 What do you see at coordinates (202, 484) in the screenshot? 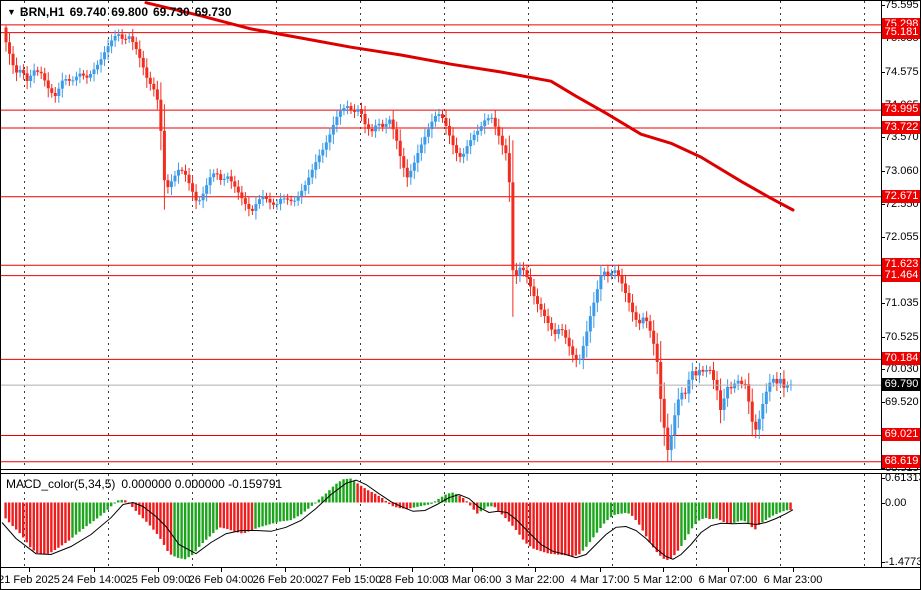
I see `macd-indicator-values: 0.000000 0.000000 -0.159791` at bounding box center [202, 484].